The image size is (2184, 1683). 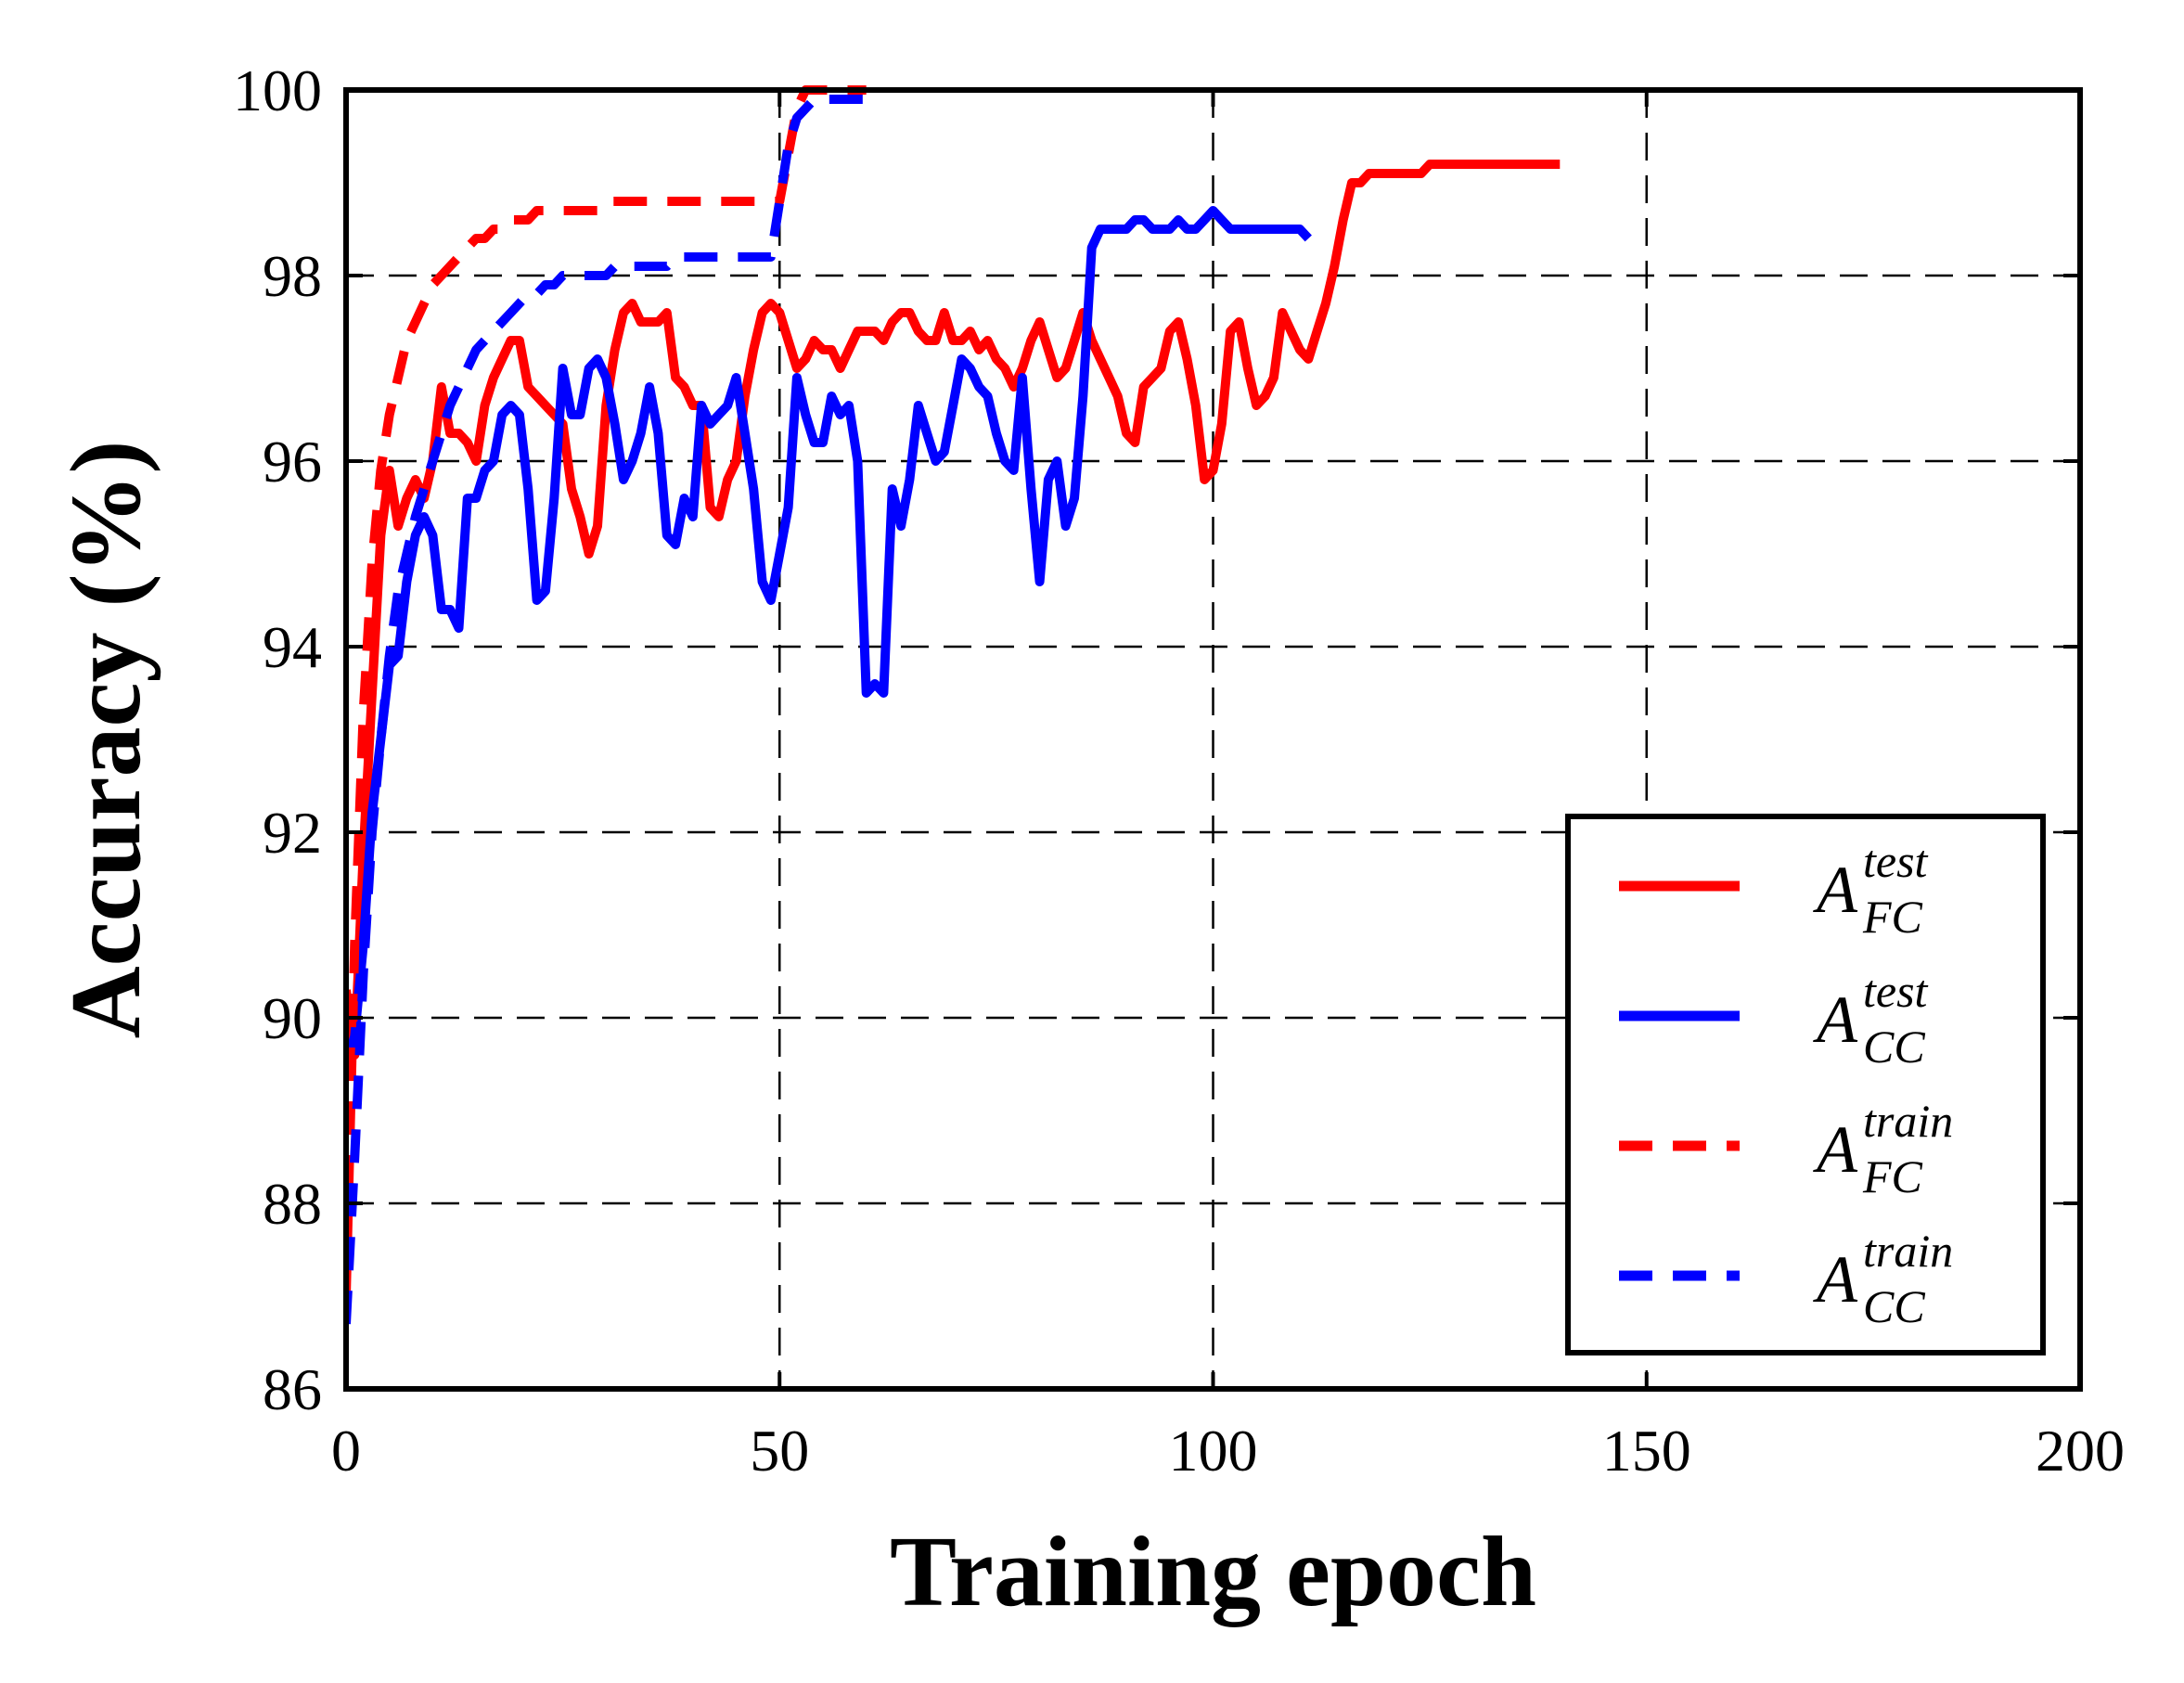 I want to click on legend-label-2: A, so click(x=1835, y=1149).